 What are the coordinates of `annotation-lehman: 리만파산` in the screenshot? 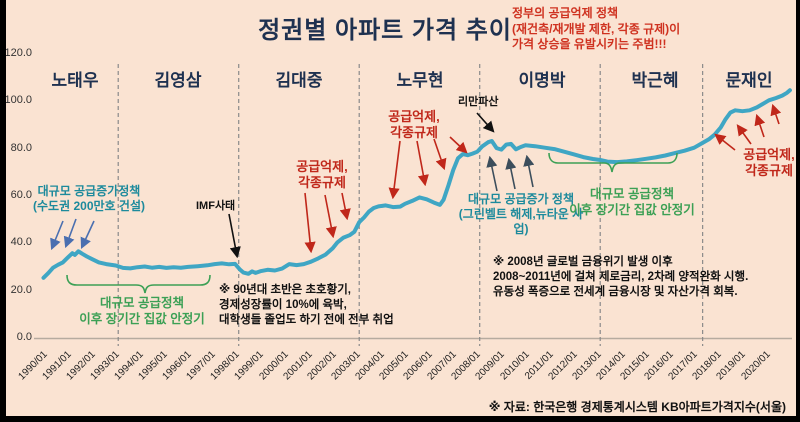 It's located at (478, 102).